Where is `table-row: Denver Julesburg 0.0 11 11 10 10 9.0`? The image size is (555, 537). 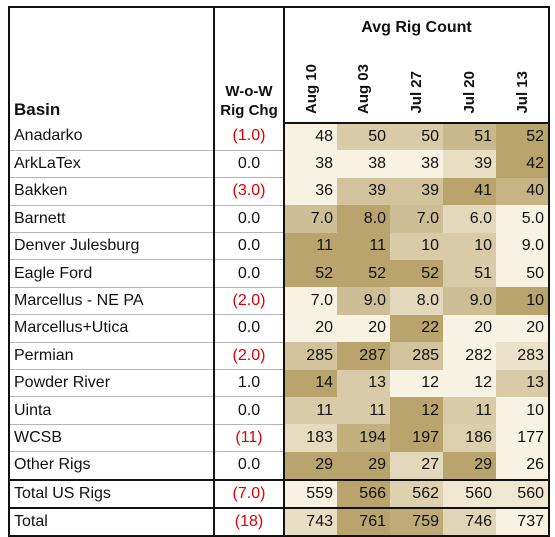 table-row: Denver Julesburg 0.0 11 11 10 10 9.0 is located at coordinates (279, 246).